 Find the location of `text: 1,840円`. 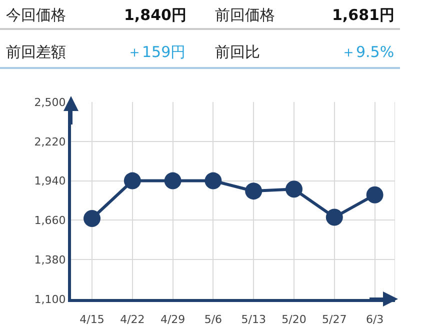

text: 1,840円 is located at coordinates (155, 15).